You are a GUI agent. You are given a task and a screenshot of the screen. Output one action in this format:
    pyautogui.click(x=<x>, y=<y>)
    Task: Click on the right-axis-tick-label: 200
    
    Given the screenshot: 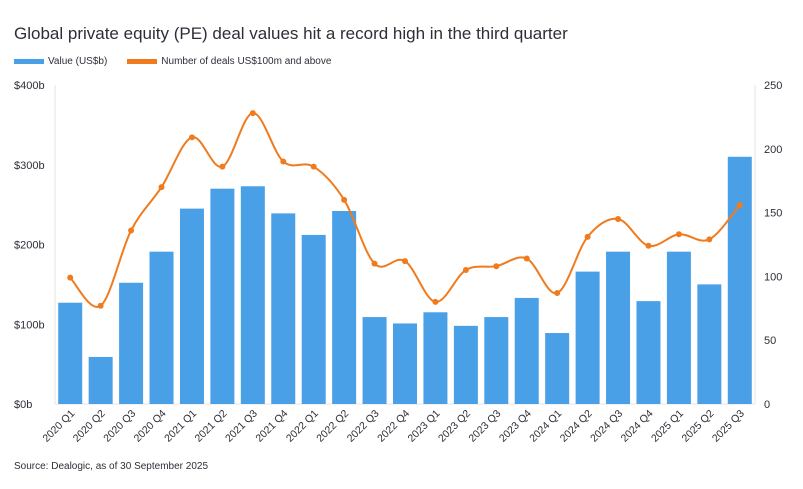 What is the action you would take?
    pyautogui.click(x=773, y=150)
    